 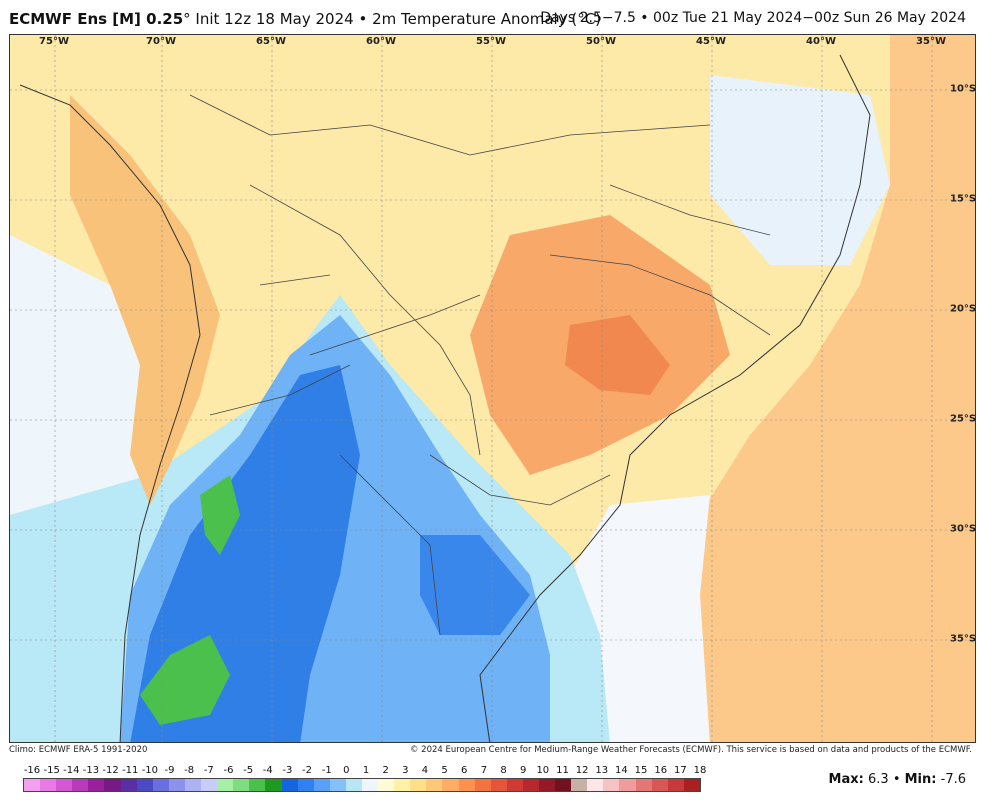 I want to click on color-scale-tick: 3, so click(x=405, y=770).